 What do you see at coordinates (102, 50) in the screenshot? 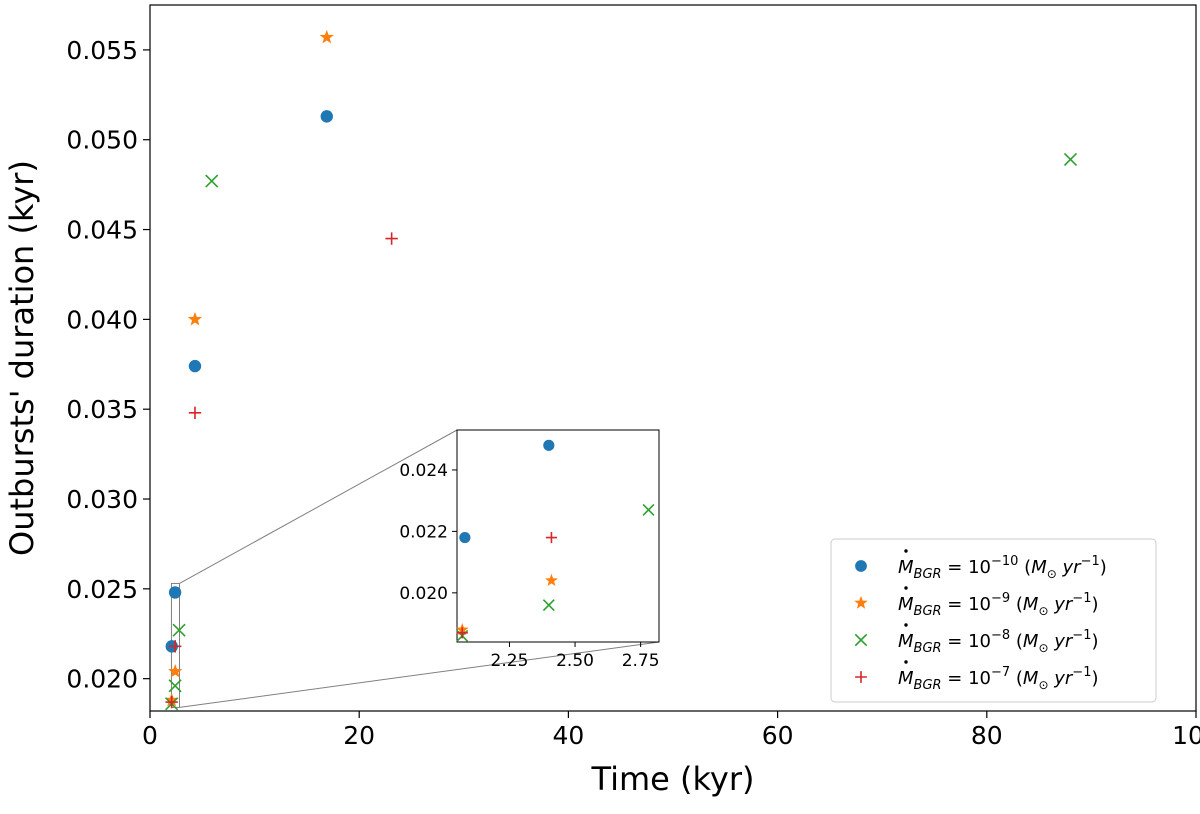
I see `y-tick-label: 0.055` at bounding box center [102, 50].